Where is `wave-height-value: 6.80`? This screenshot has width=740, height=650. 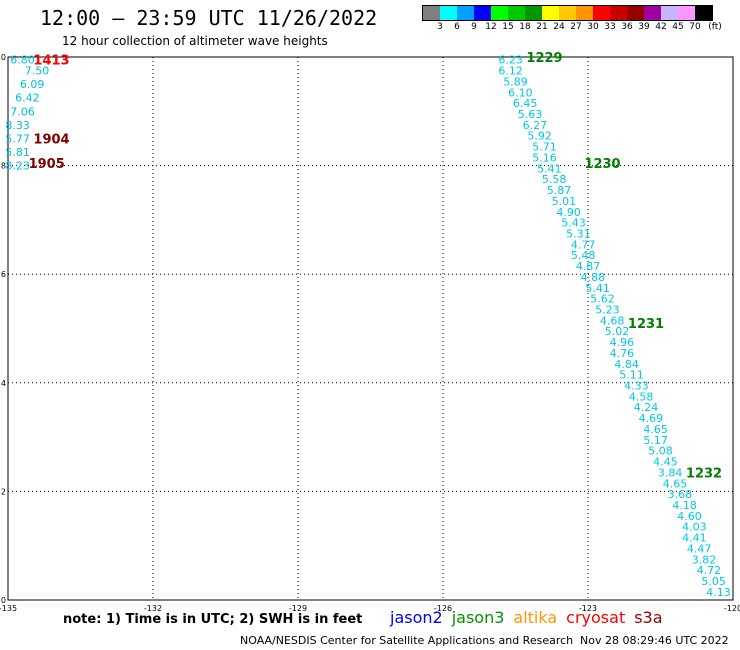
wave-height-value: 6.80 is located at coordinates (22, 60).